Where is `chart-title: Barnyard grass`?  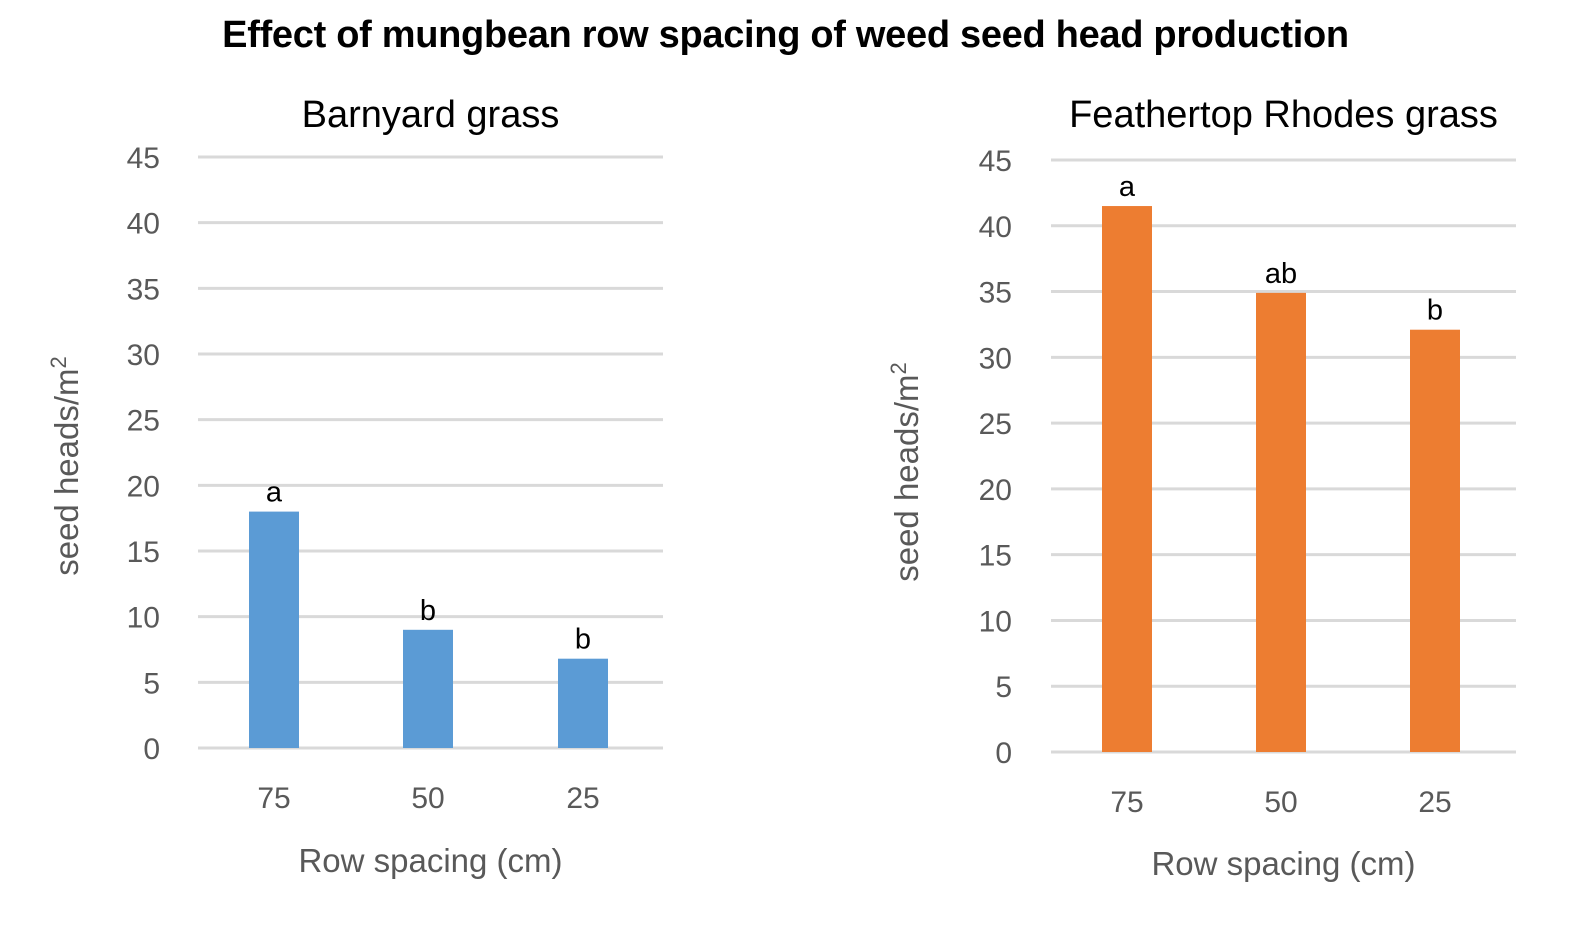 chart-title: Barnyard grass is located at coordinates (431, 115).